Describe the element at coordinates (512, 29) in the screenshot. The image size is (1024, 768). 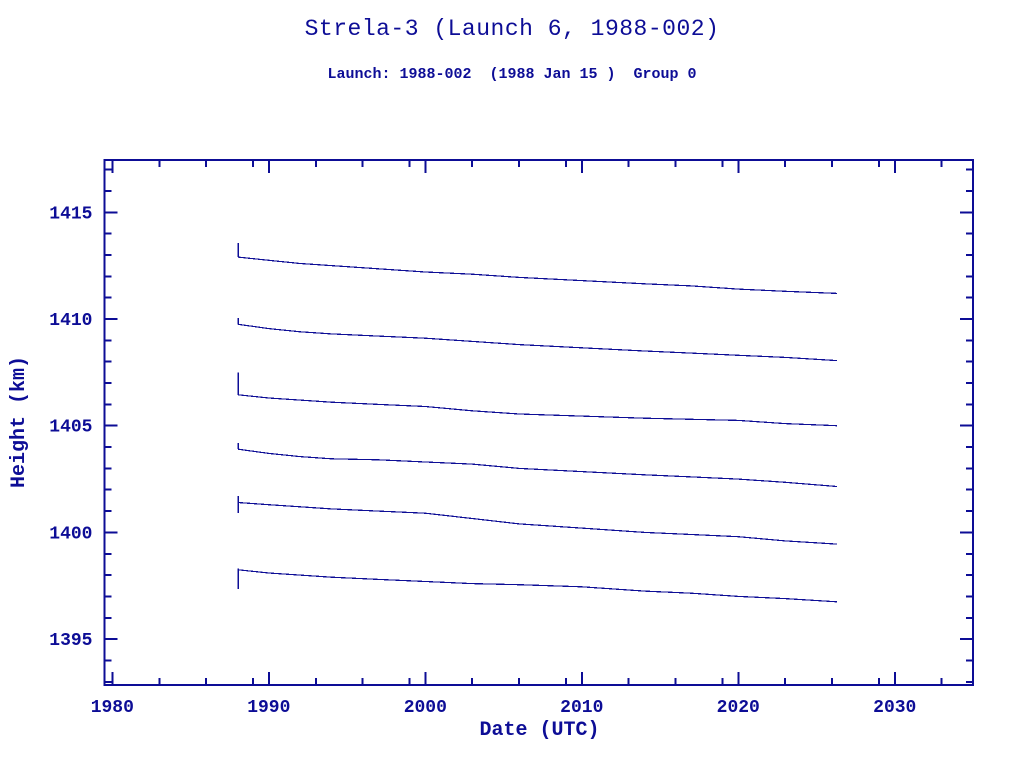
I see `chart-title: Strela-3 (Launch 6, 1988-002)` at that location.